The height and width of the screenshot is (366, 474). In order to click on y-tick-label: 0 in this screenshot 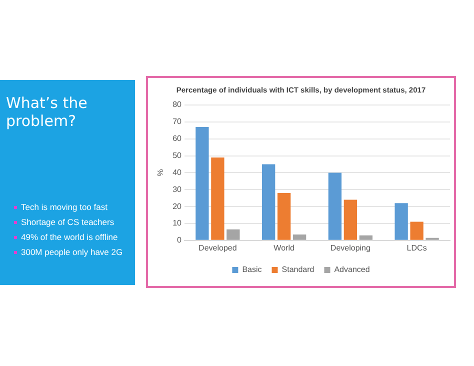, I will do `click(179, 240)`.